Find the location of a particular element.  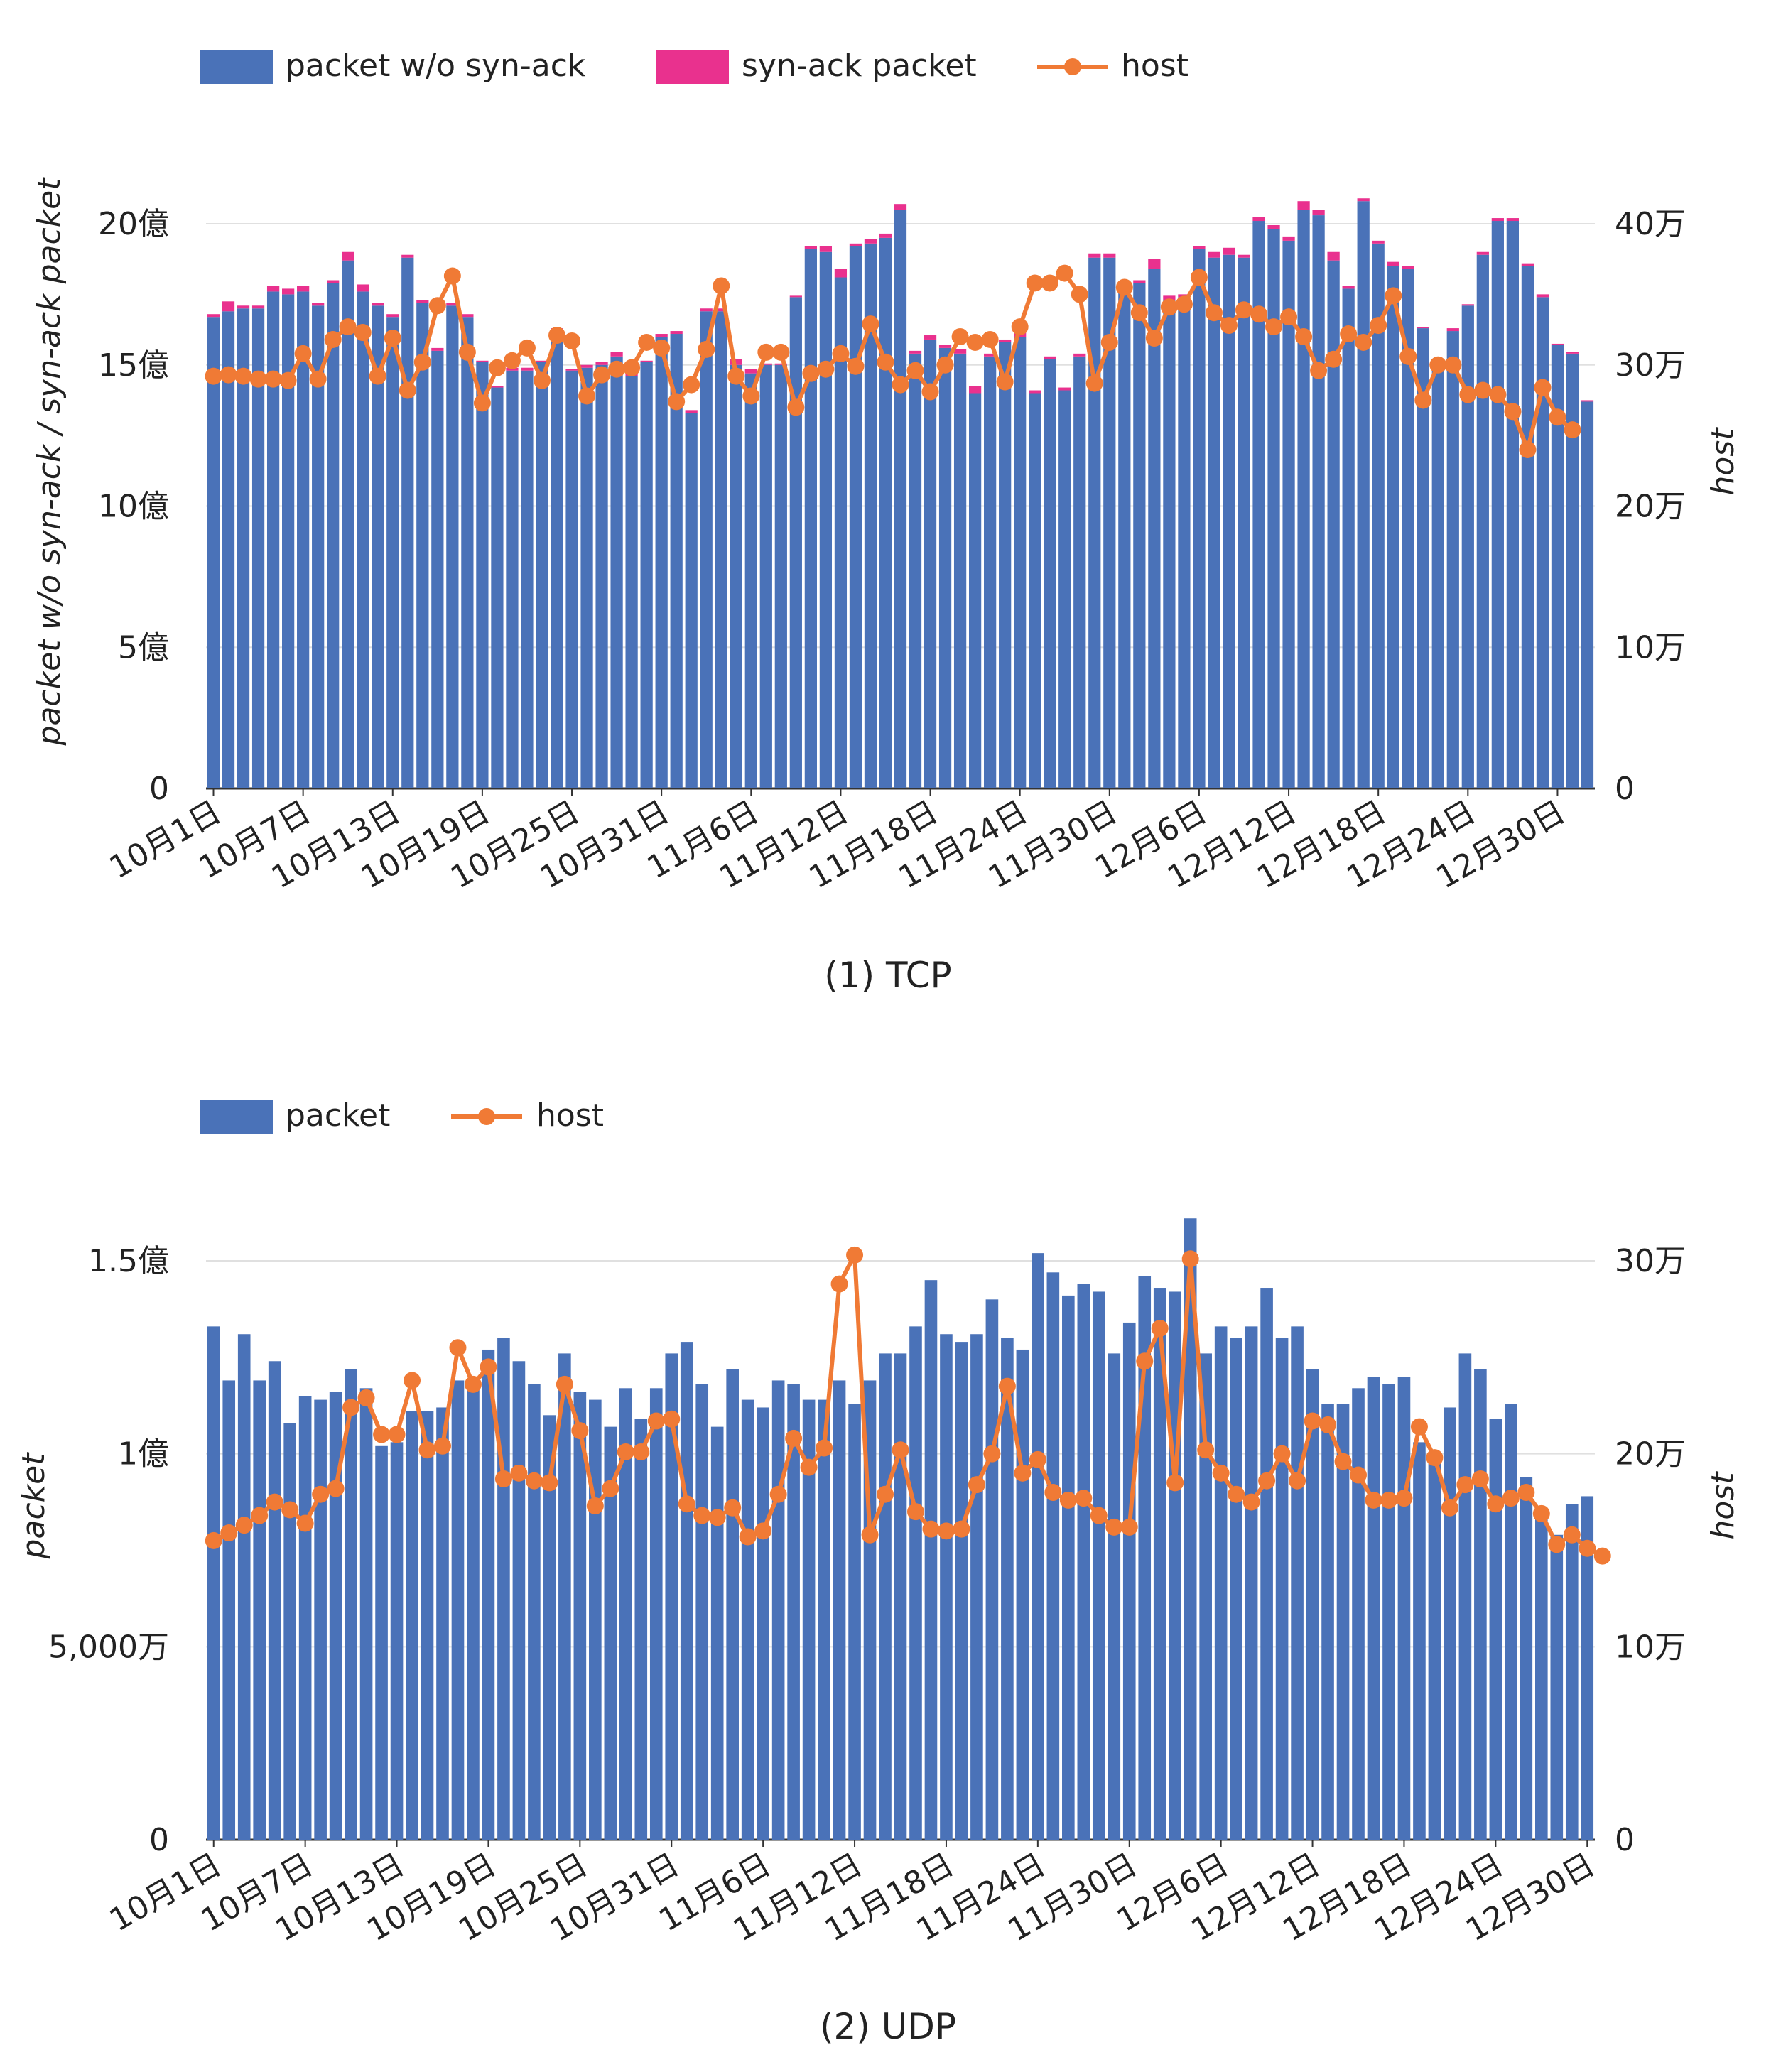

left-axis-tick-label: 1億 is located at coordinates (143, 1454).